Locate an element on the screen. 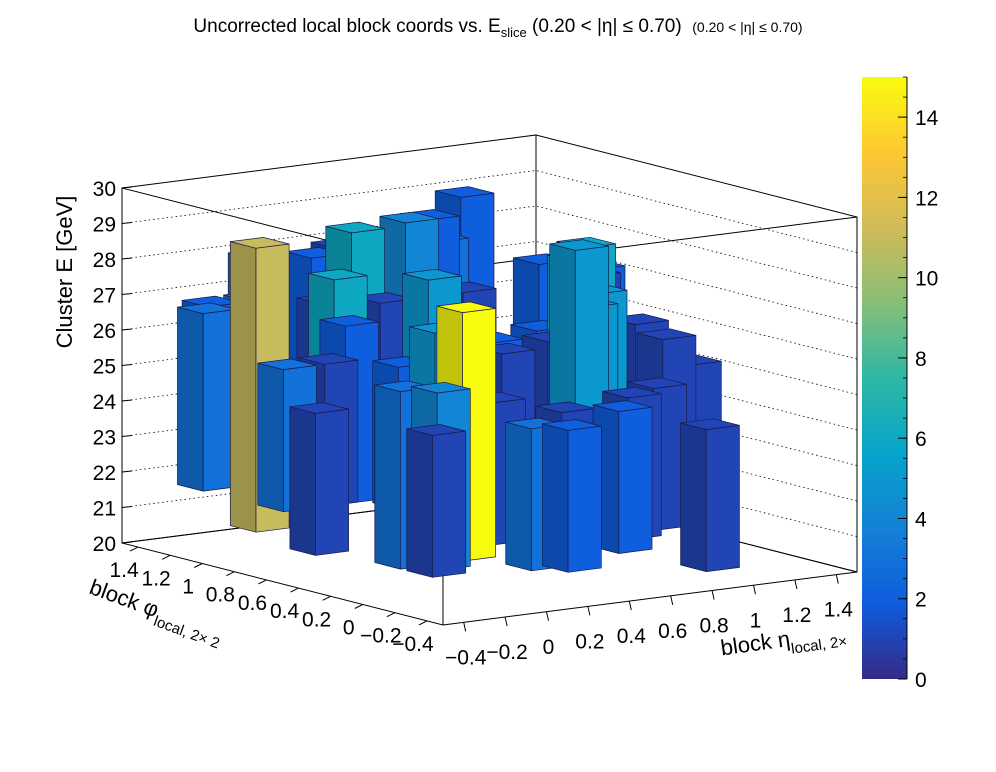  y-tick-label: 1.4 is located at coordinates (124, 570).